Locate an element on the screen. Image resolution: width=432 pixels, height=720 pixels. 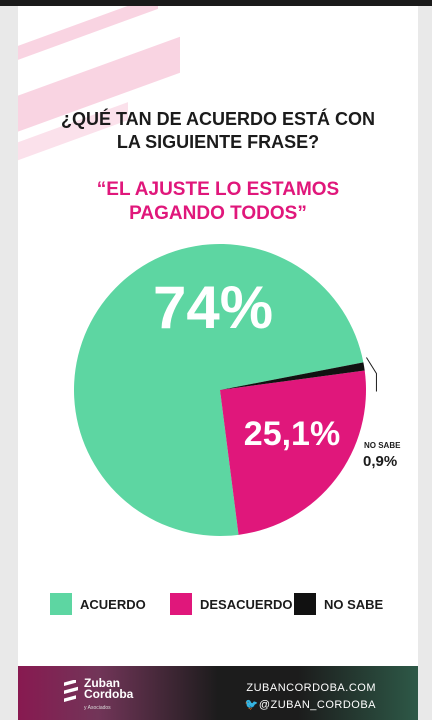
slice-value-acuerdo: 74% is located at coordinates (213, 307).